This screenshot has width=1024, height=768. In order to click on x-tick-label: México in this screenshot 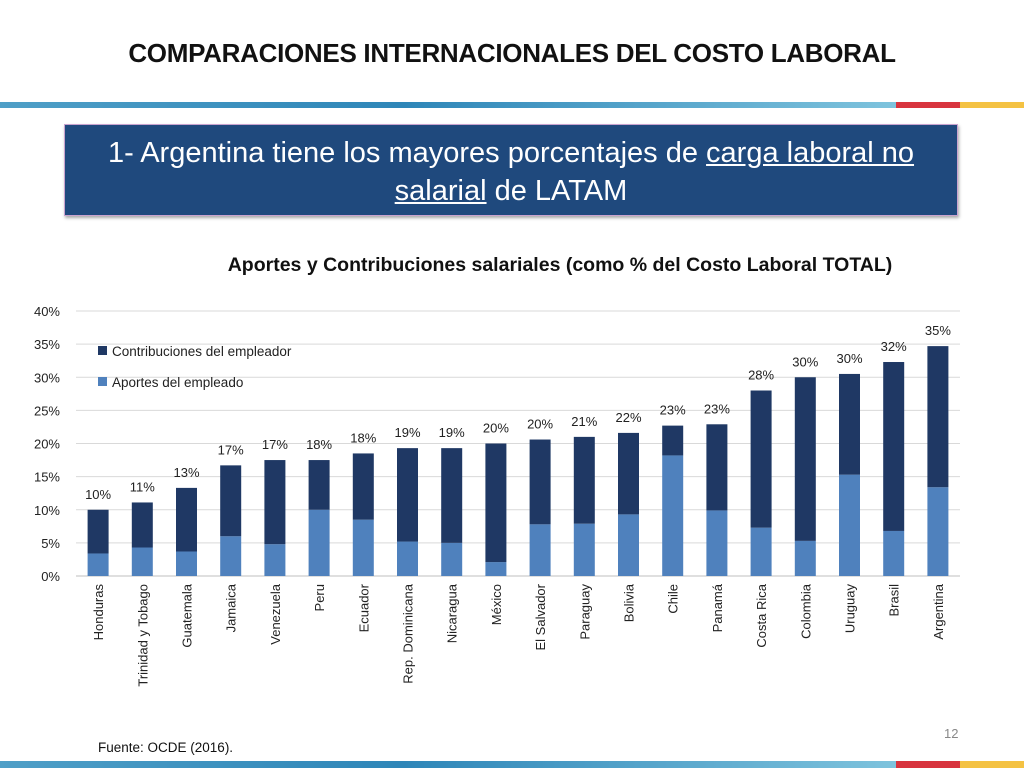, I will do `click(496, 604)`.